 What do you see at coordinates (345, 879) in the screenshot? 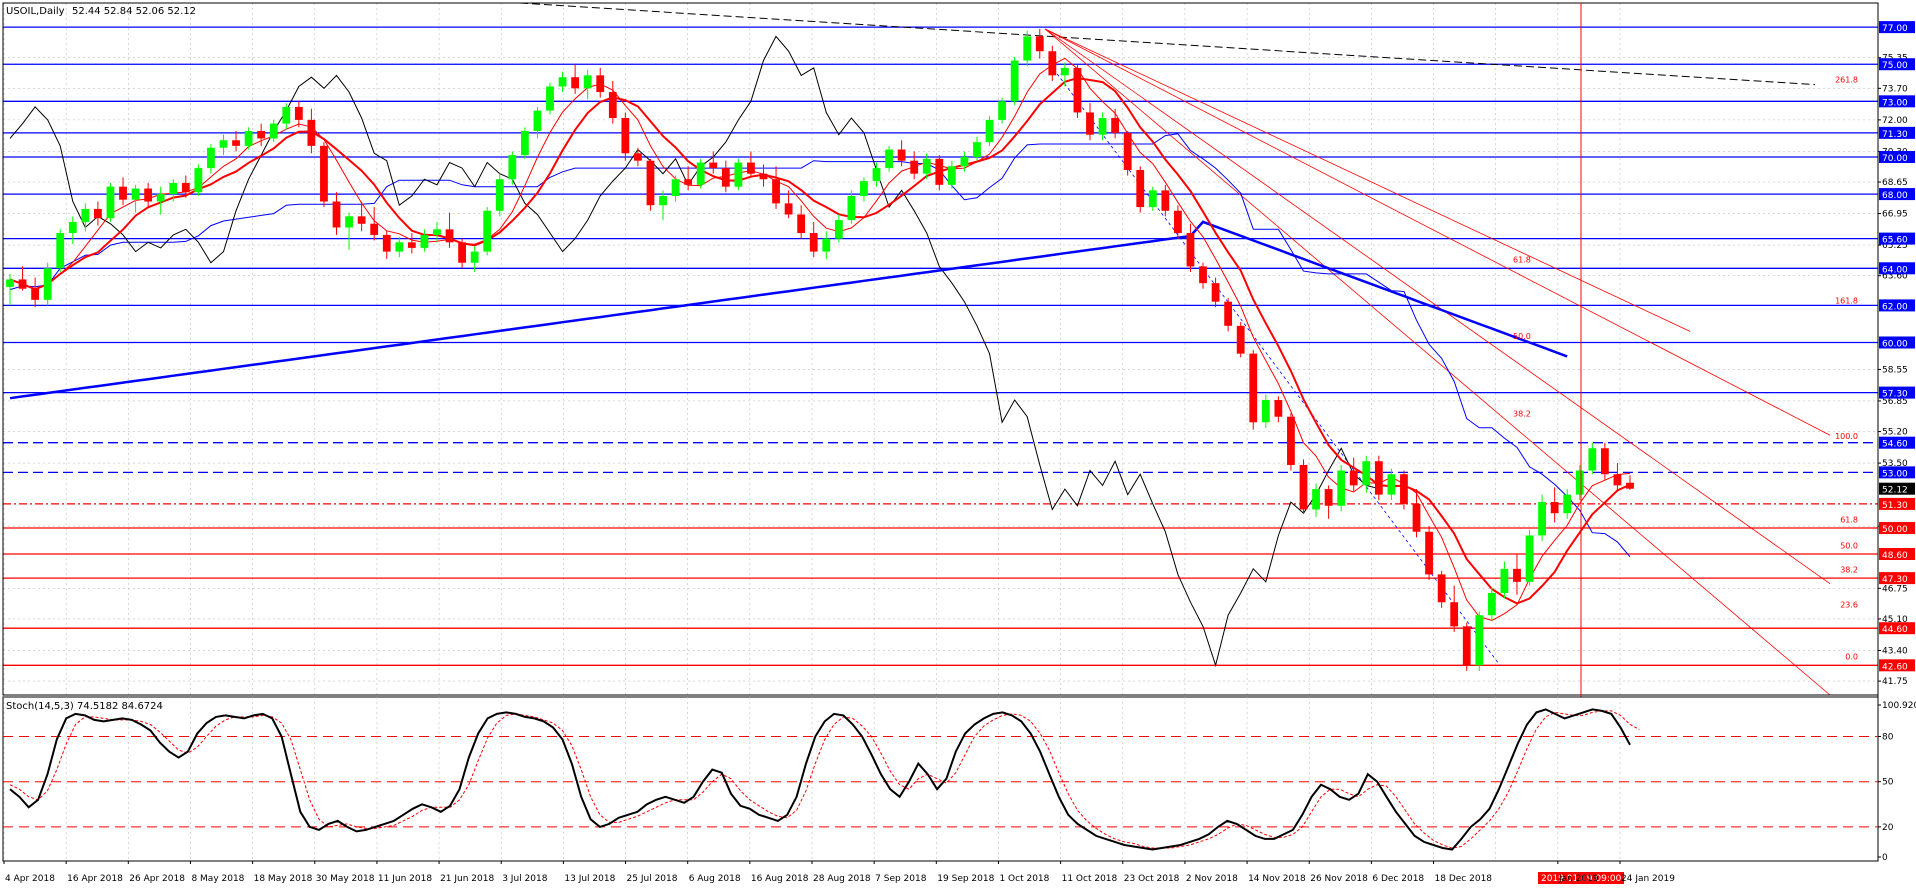
I see `time-tick-label: 30 May 2018` at bounding box center [345, 879].